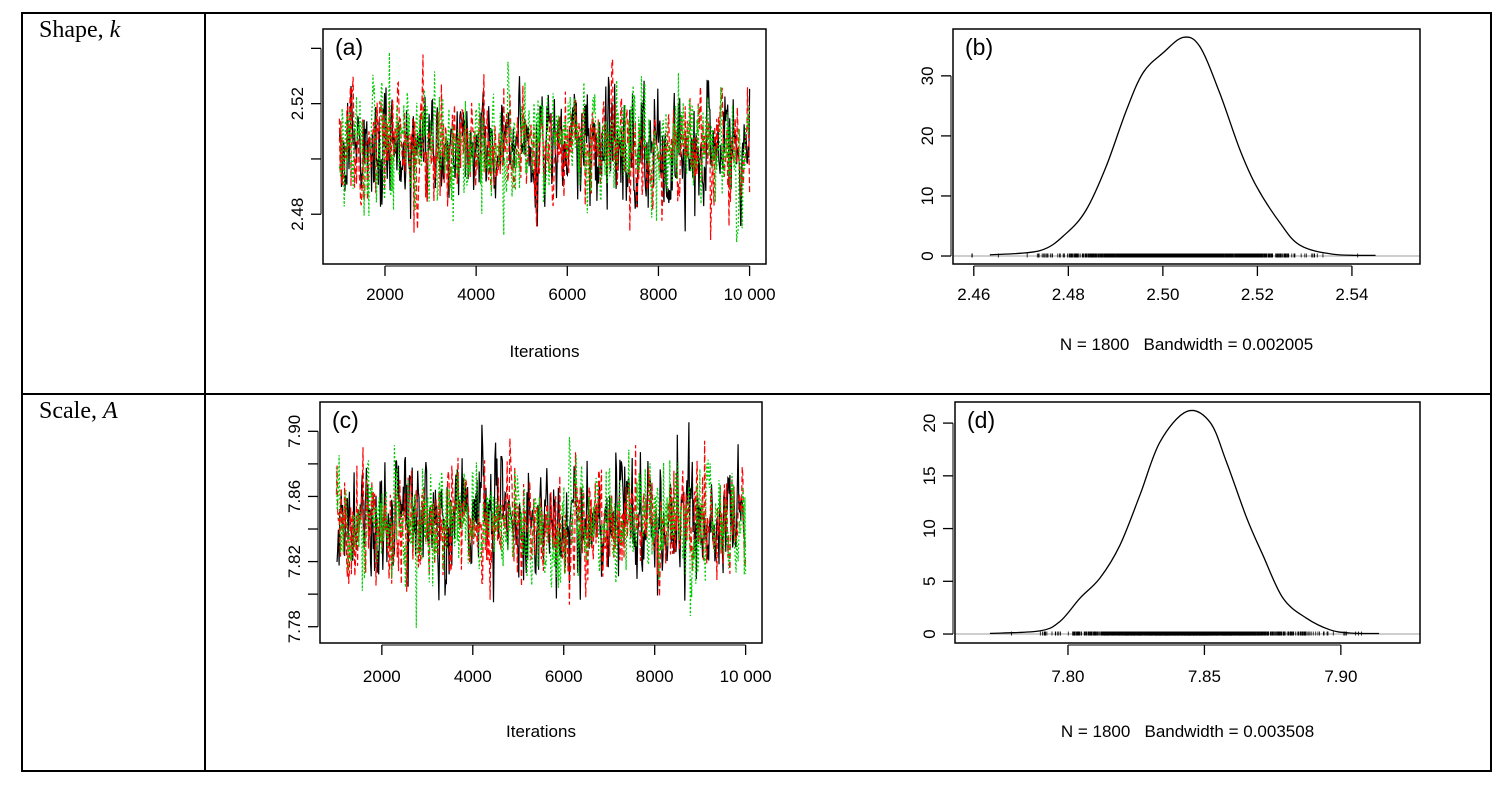 This screenshot has width=1512, height=788. What do you see at coordinates (1351, 294) in the screenshot?
I see `x-tick-label: 2.54` at bounding box center [1351, 294].